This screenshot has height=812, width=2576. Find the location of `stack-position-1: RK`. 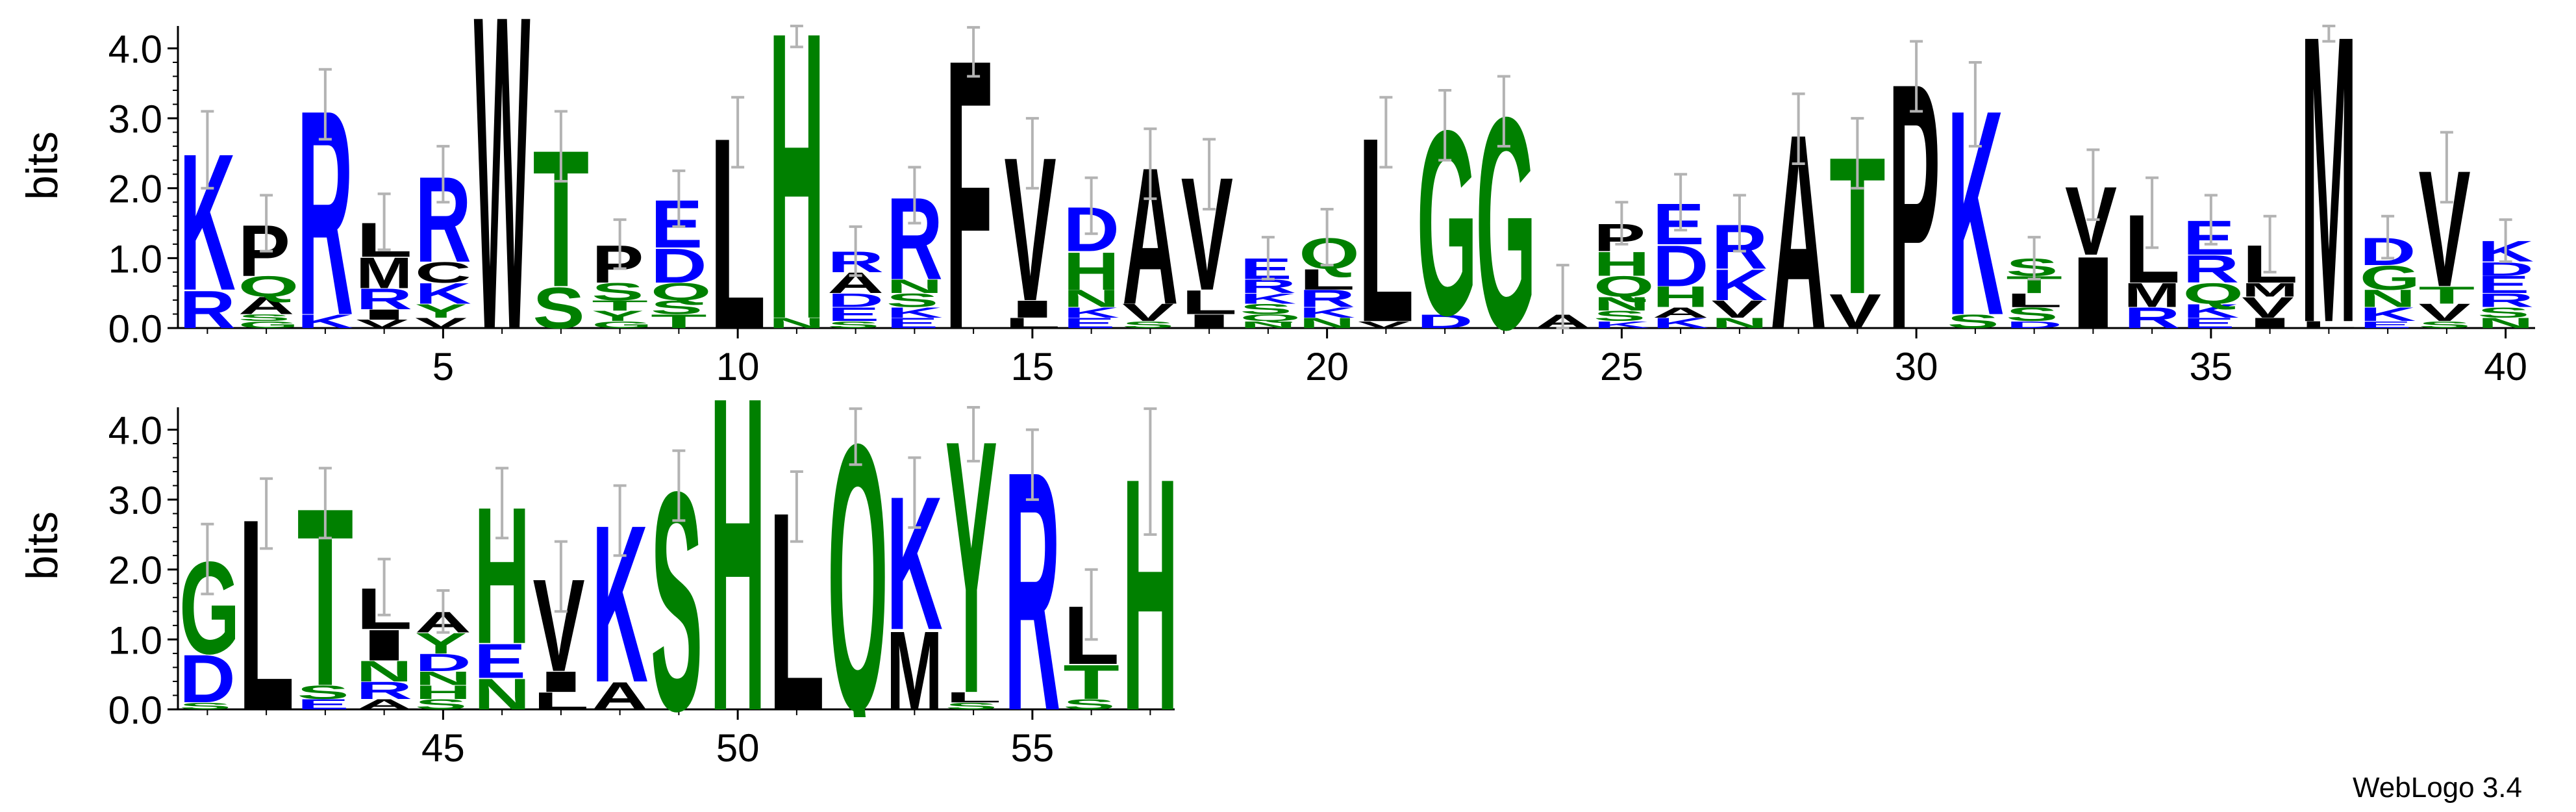

stack-position-1: RK is located at coordinates (207, 226).